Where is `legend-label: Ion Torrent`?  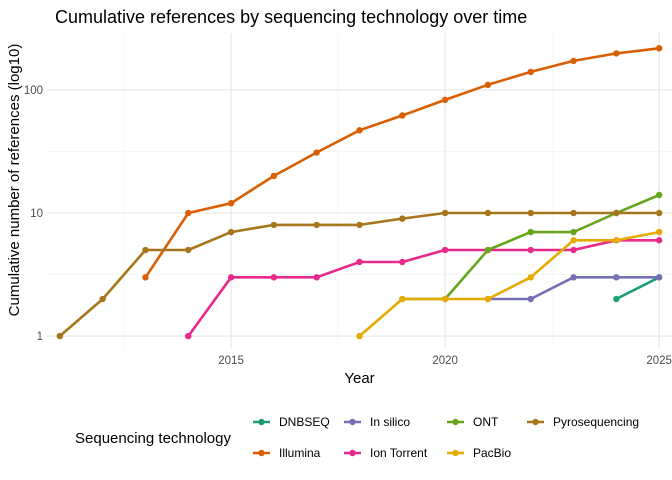 legend-label: Ion Torrent is located at coordinates (399, 453).